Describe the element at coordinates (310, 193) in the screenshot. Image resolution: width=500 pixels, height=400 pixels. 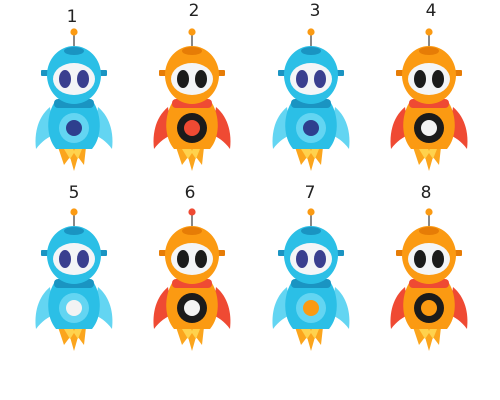
I see `robot-number-7: 7` at that location.